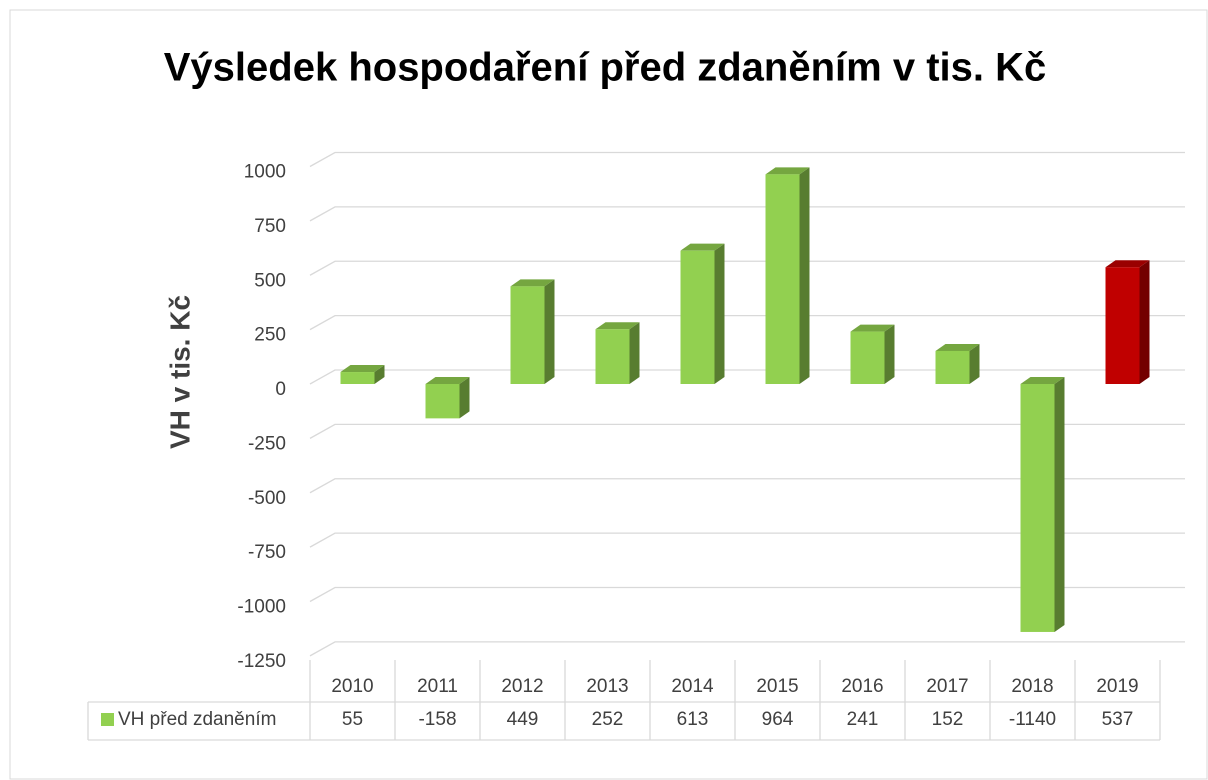 Image resolution: width=1208 pixels, height=780 pixels. I want to click on table-value: 537, so click(1118, 719).